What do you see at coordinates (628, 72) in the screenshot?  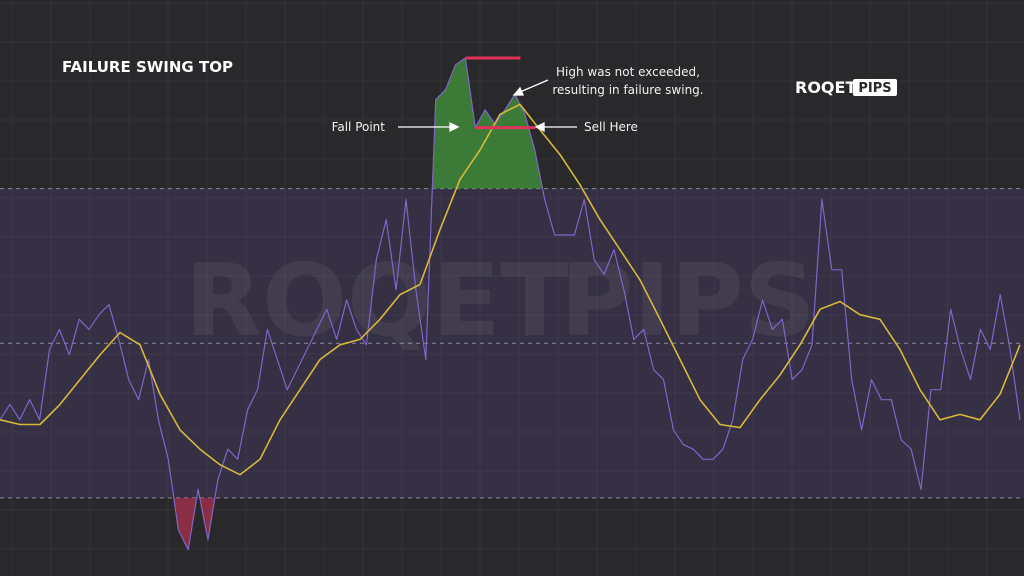 I see `annotation: High was not exceeded,` at bounding box center [628, 72].